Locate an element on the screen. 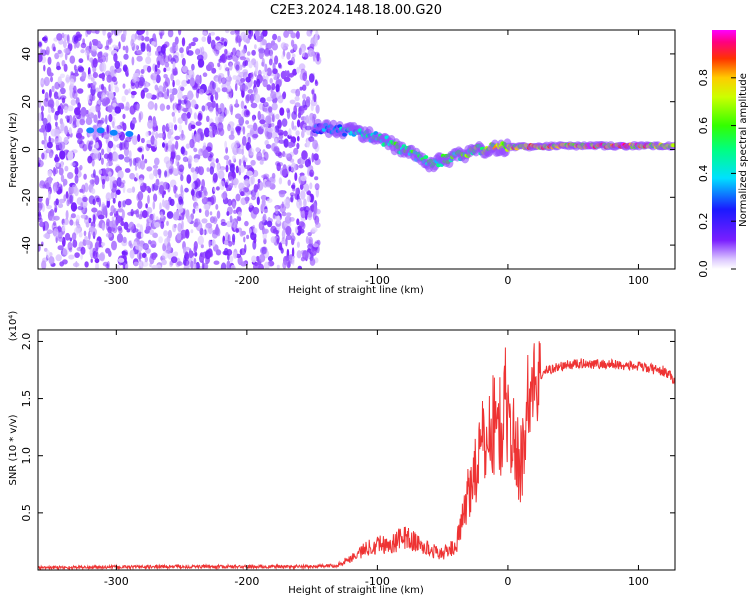  y-tick-label: 40 is located at coordinates (26, 54).